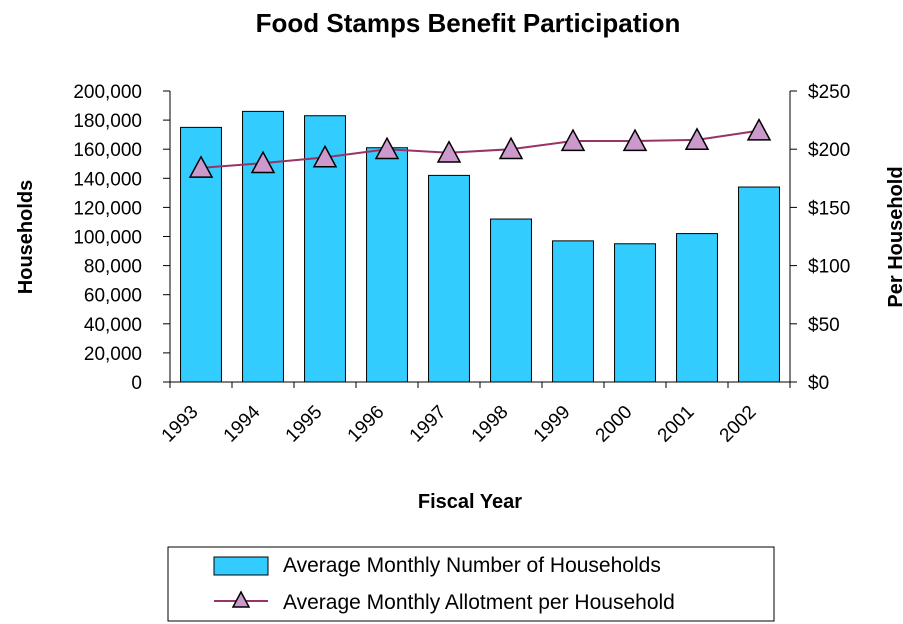  Describe the element at coordinates (113, 325) in the screenshot. I see `y-tick-label: 40,000` at that location.